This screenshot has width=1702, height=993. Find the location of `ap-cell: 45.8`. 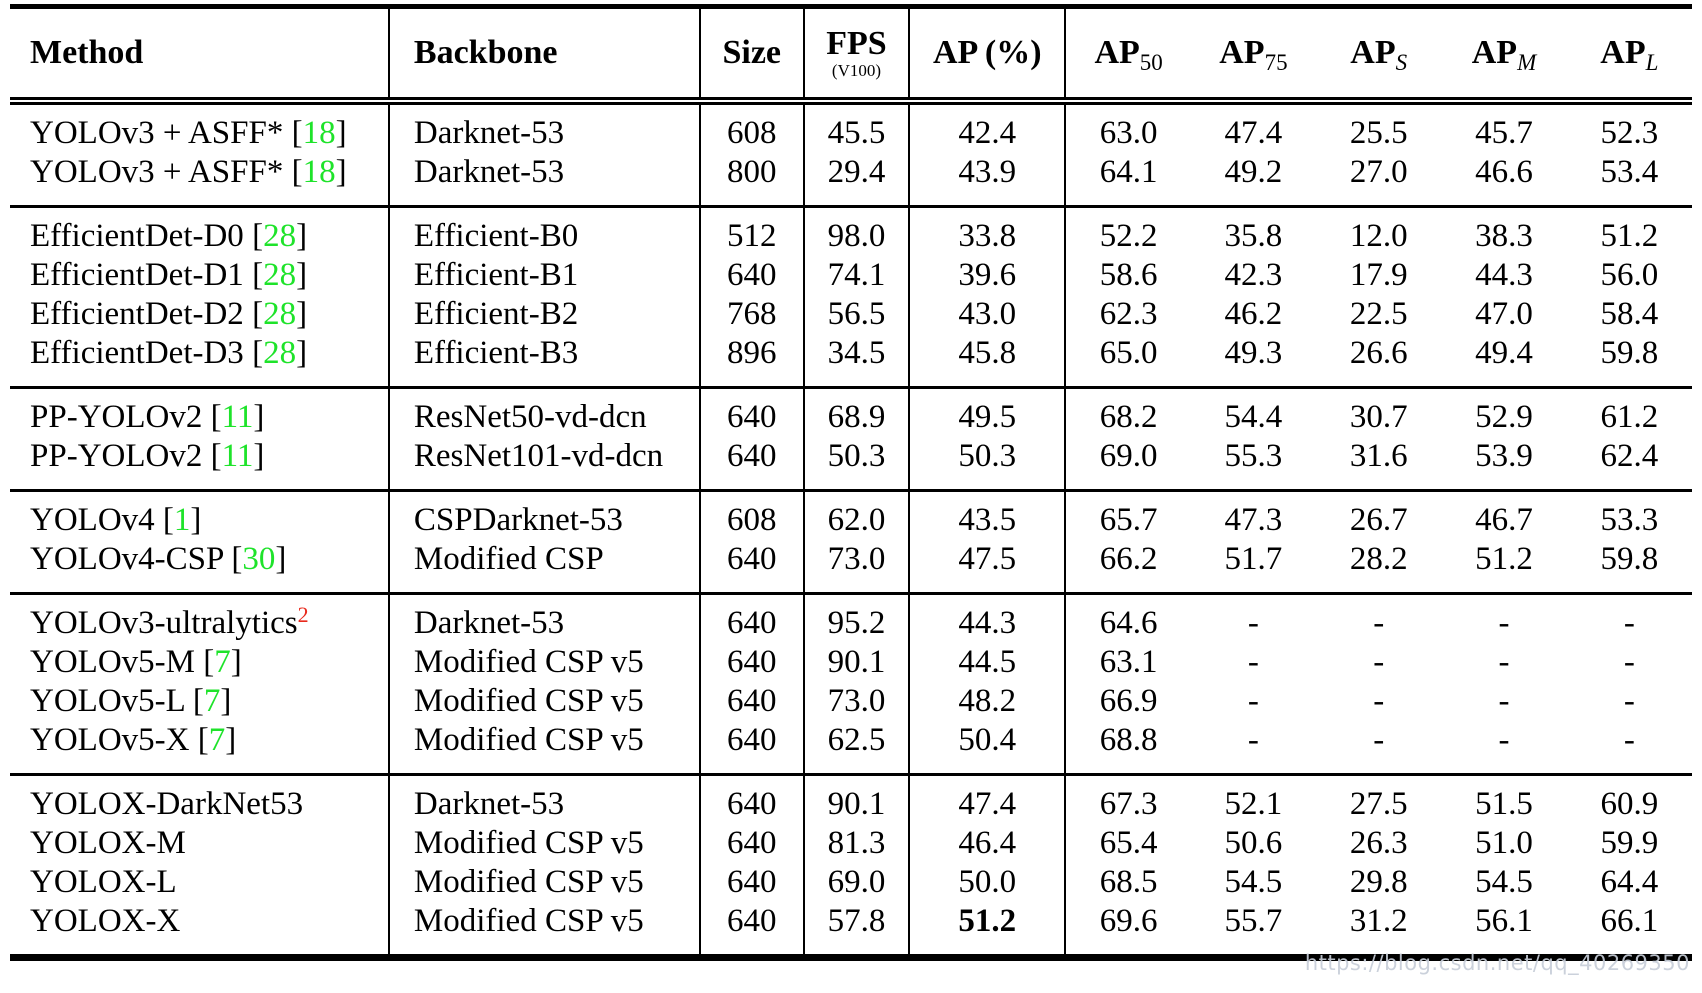

ap-cell: 45.8 is located at coordinates (988, 361).